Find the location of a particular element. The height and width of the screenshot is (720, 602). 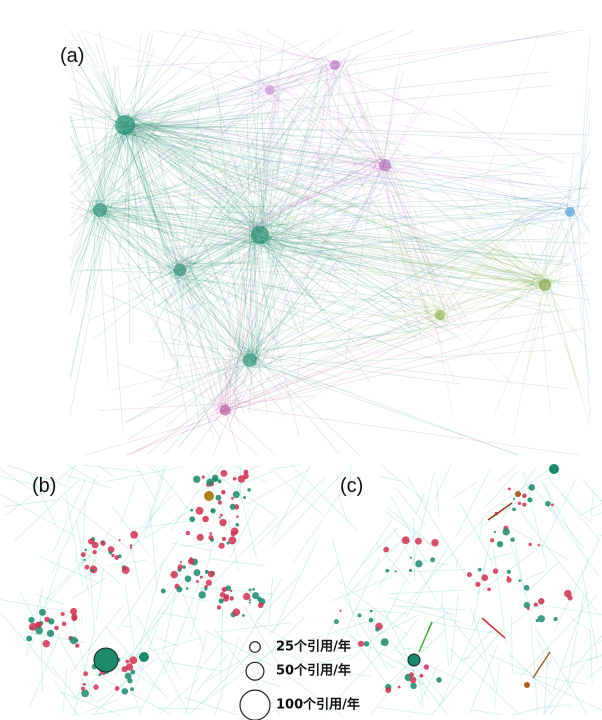

legend-size is located at coordinates (255, 647).